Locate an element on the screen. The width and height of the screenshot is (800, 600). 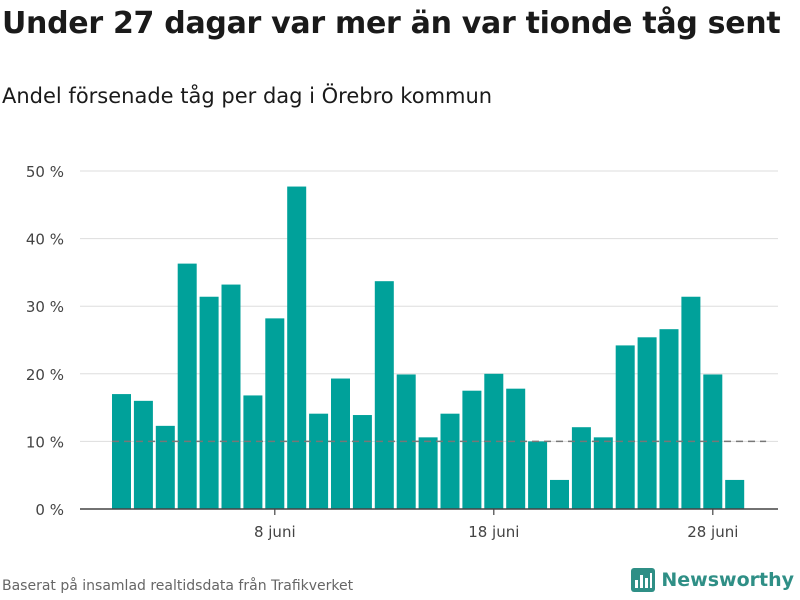
y-tick-label: 0 % is located at coordinates (49, 510).